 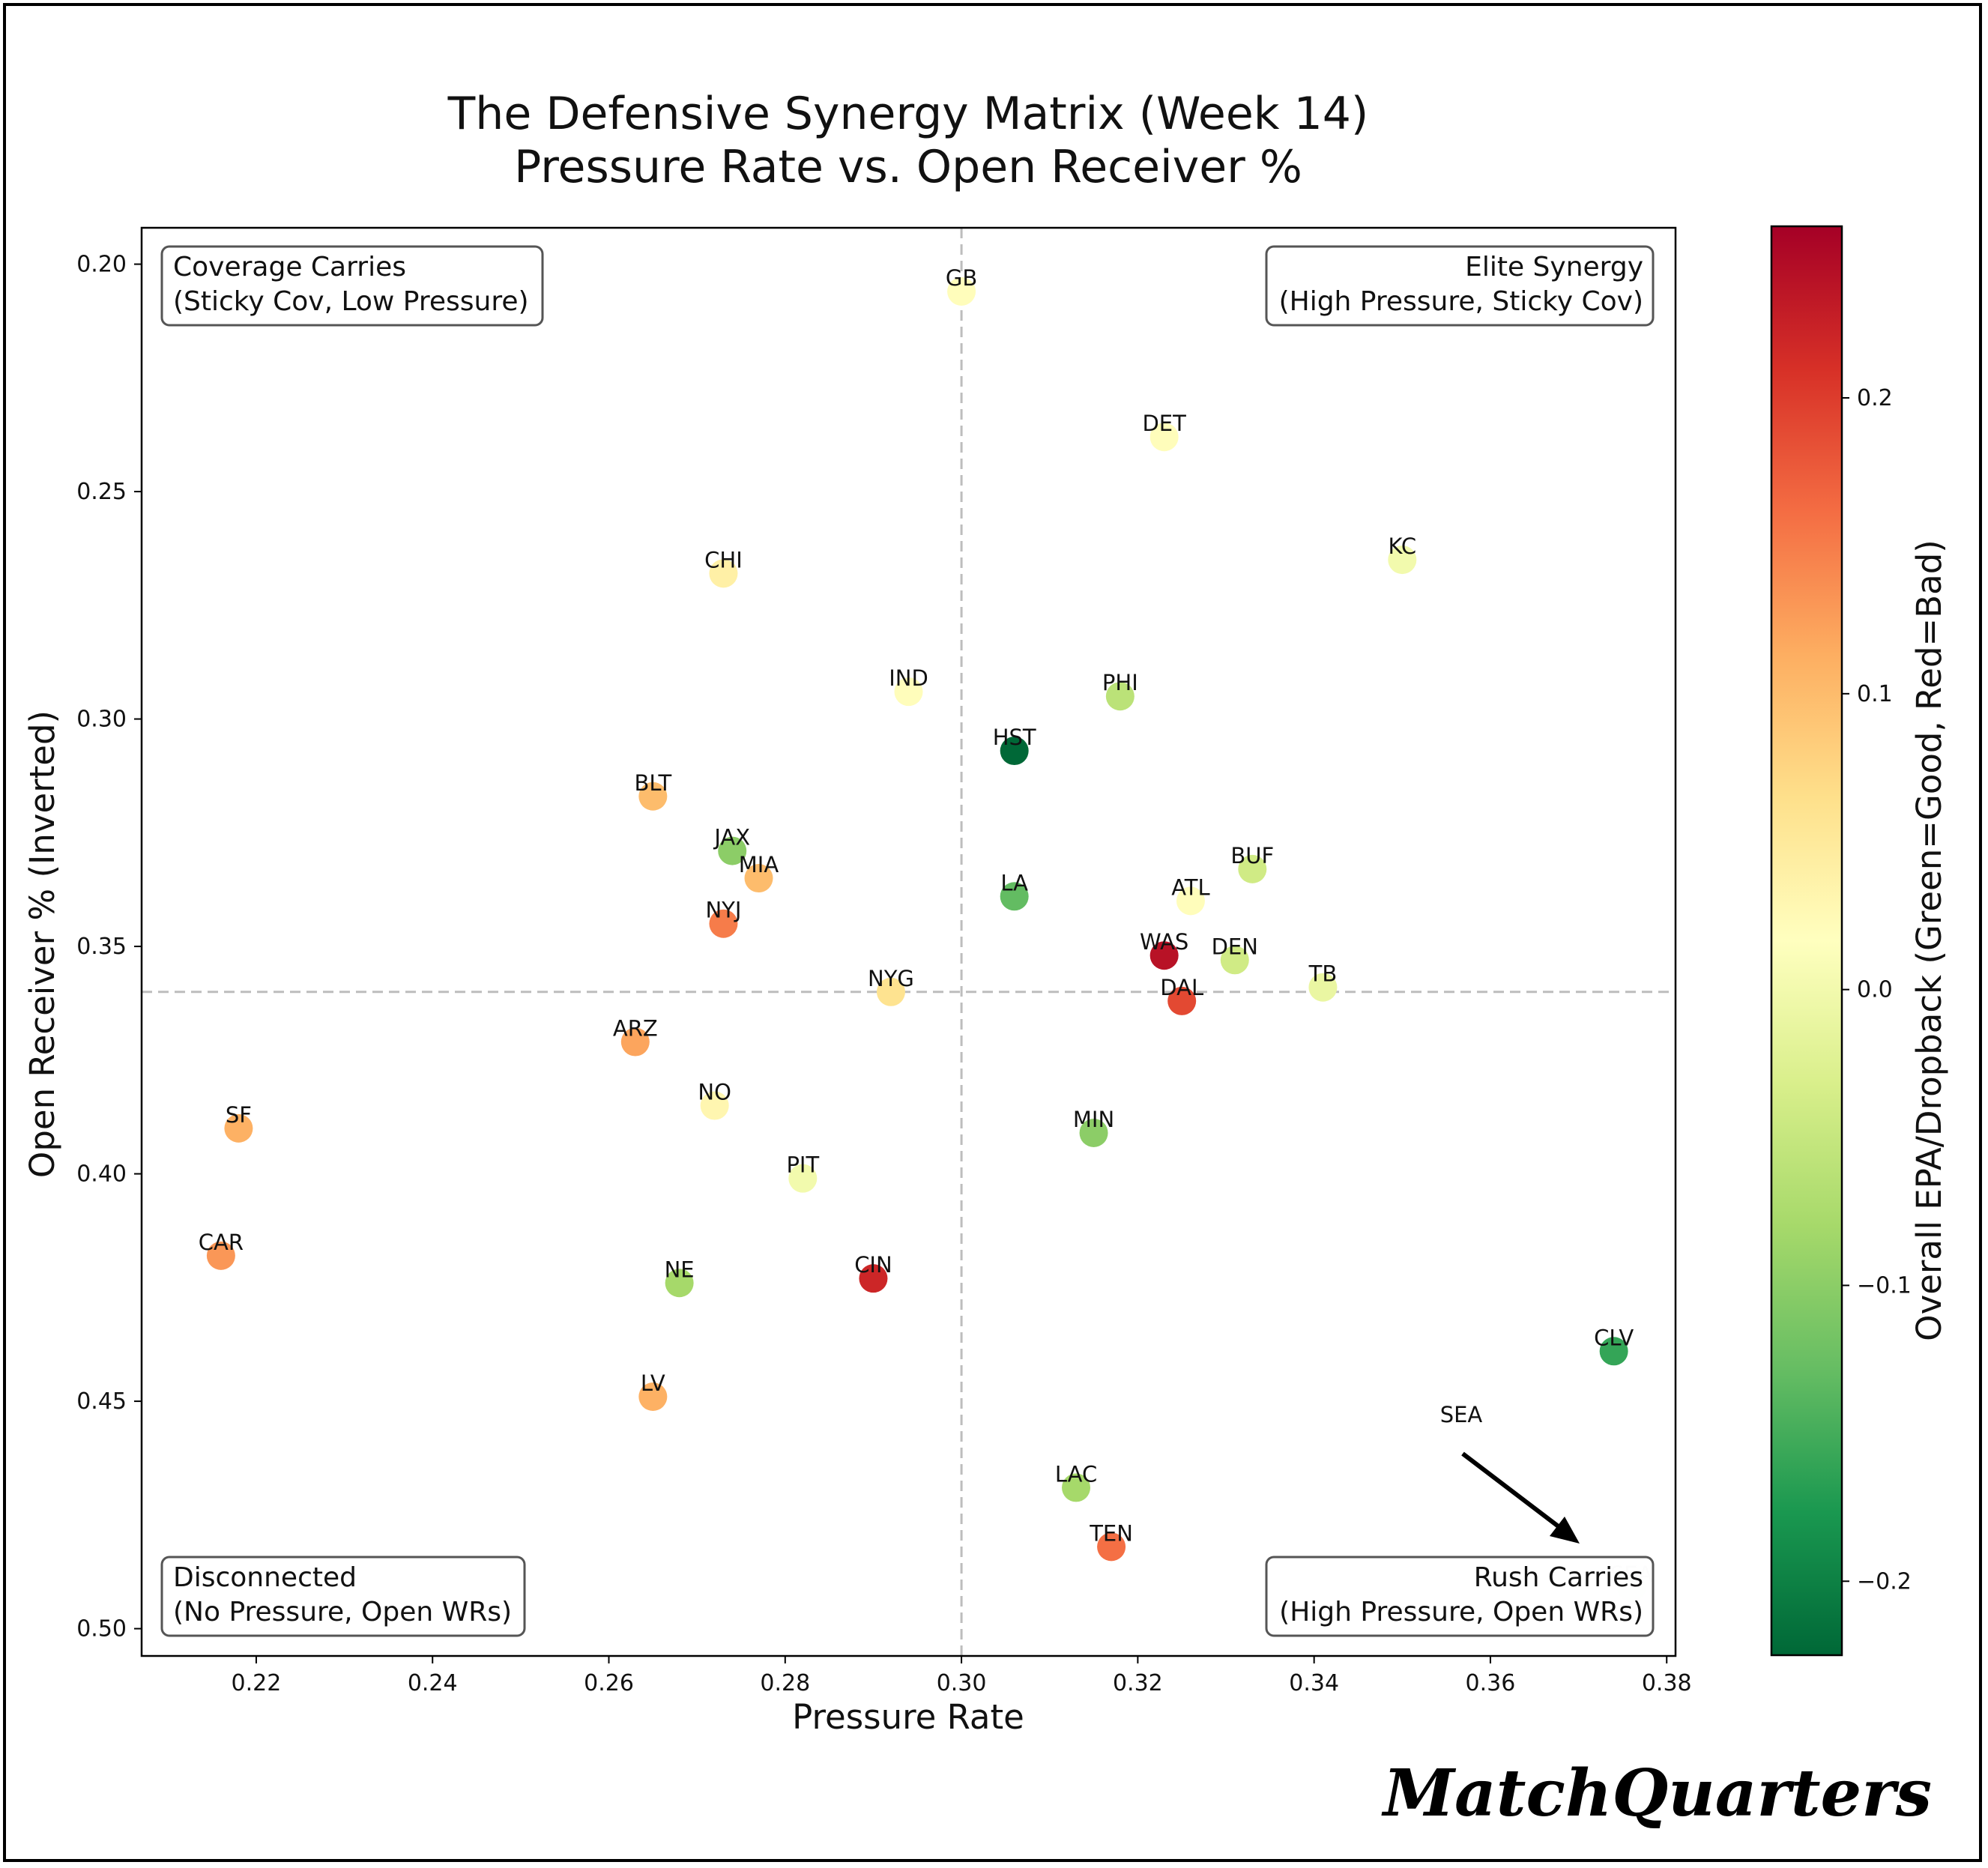 What do you see at coordinates (42, 944) in the screenshot?
I see `y-axis-label: Open Receiver % (Inverted)` at bounding box center [42, 944].